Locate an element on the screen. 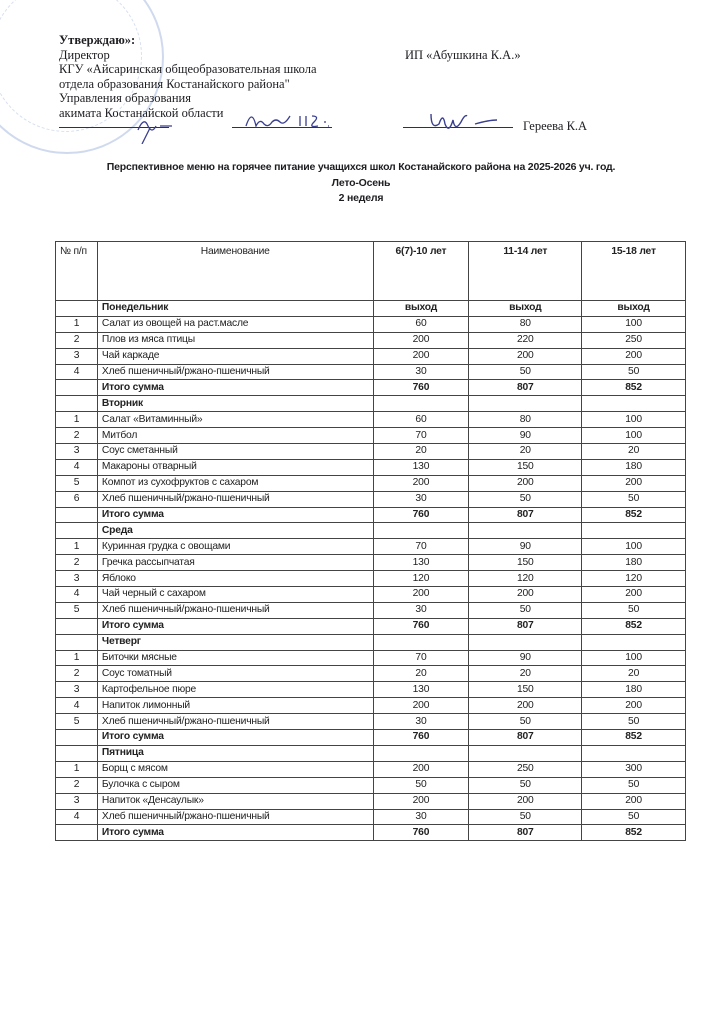 This screenshot has height=1024, width=722. table-row: 4 Макароны отварный 130 150 180 is located at coordinates (370, 467).